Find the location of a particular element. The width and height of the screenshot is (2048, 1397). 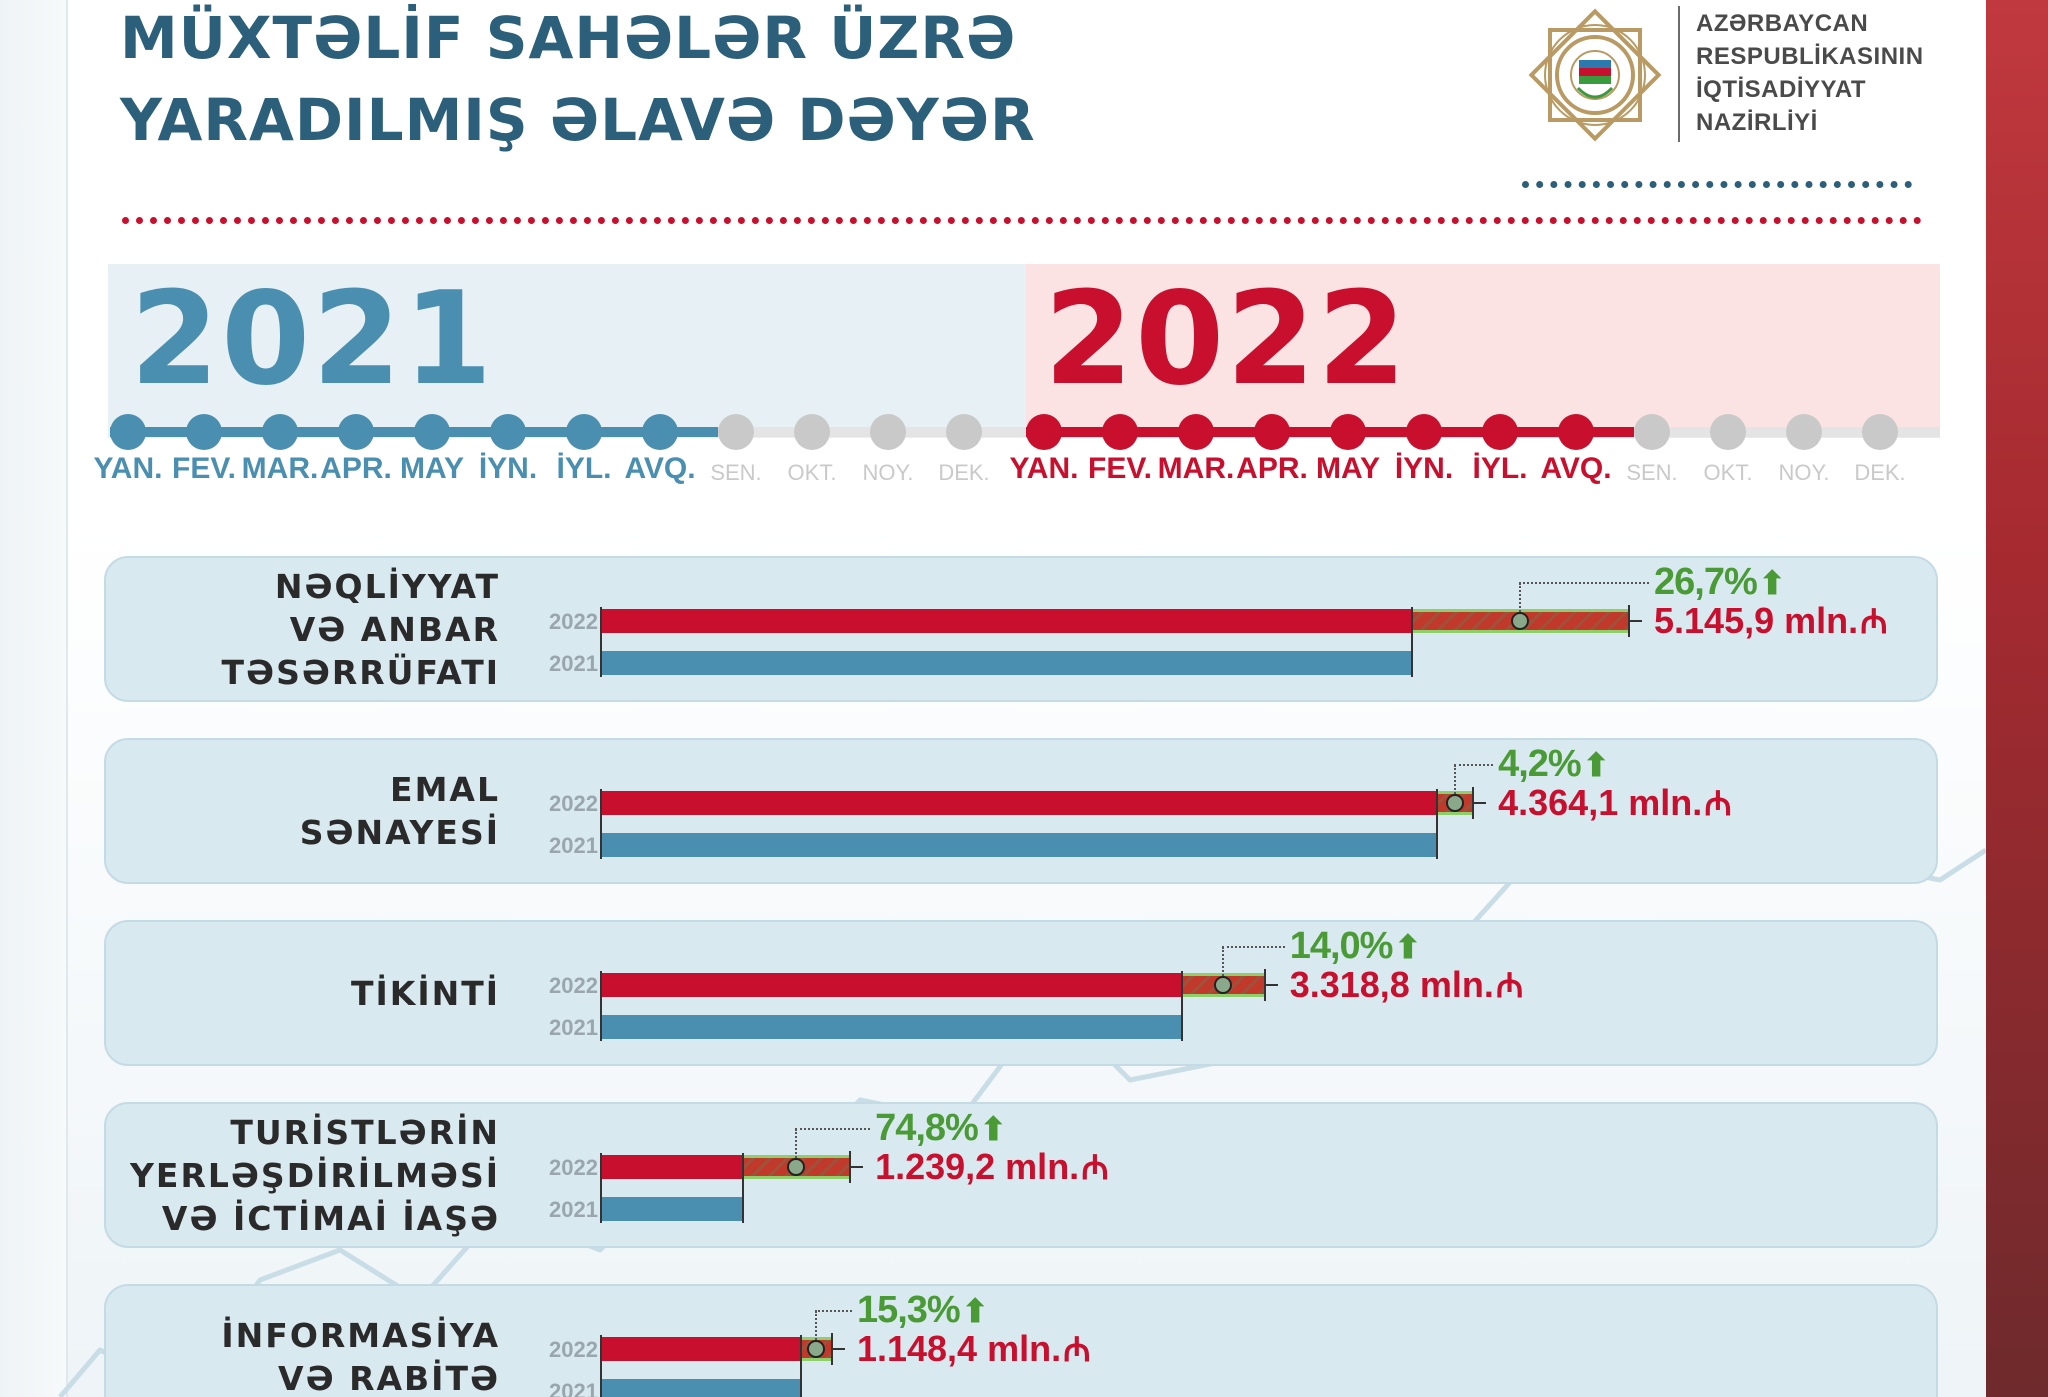

growth-percent-value: 4,2% is located at coordinates (1540, 764).